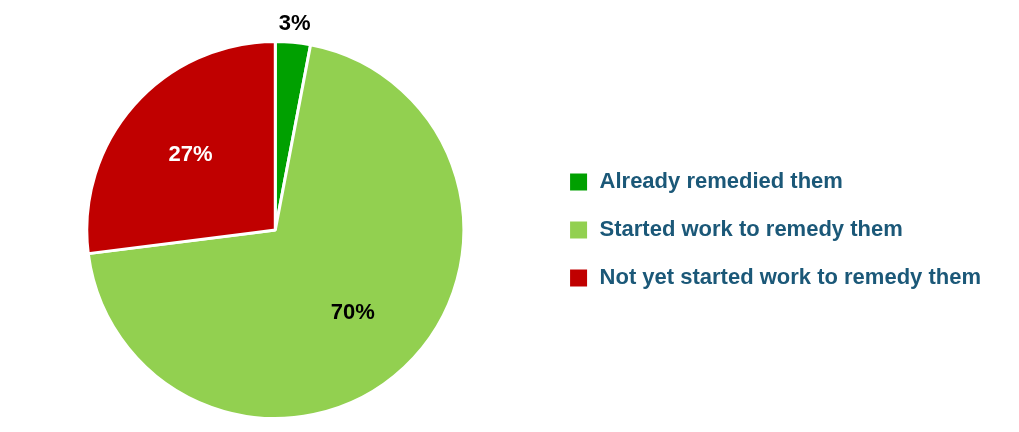 The height and width of the screenshot is (432, 1019). Describe the element at coordinates (721, 181) in the screenshot. I see `legend-label: Already remedied them` at that location.